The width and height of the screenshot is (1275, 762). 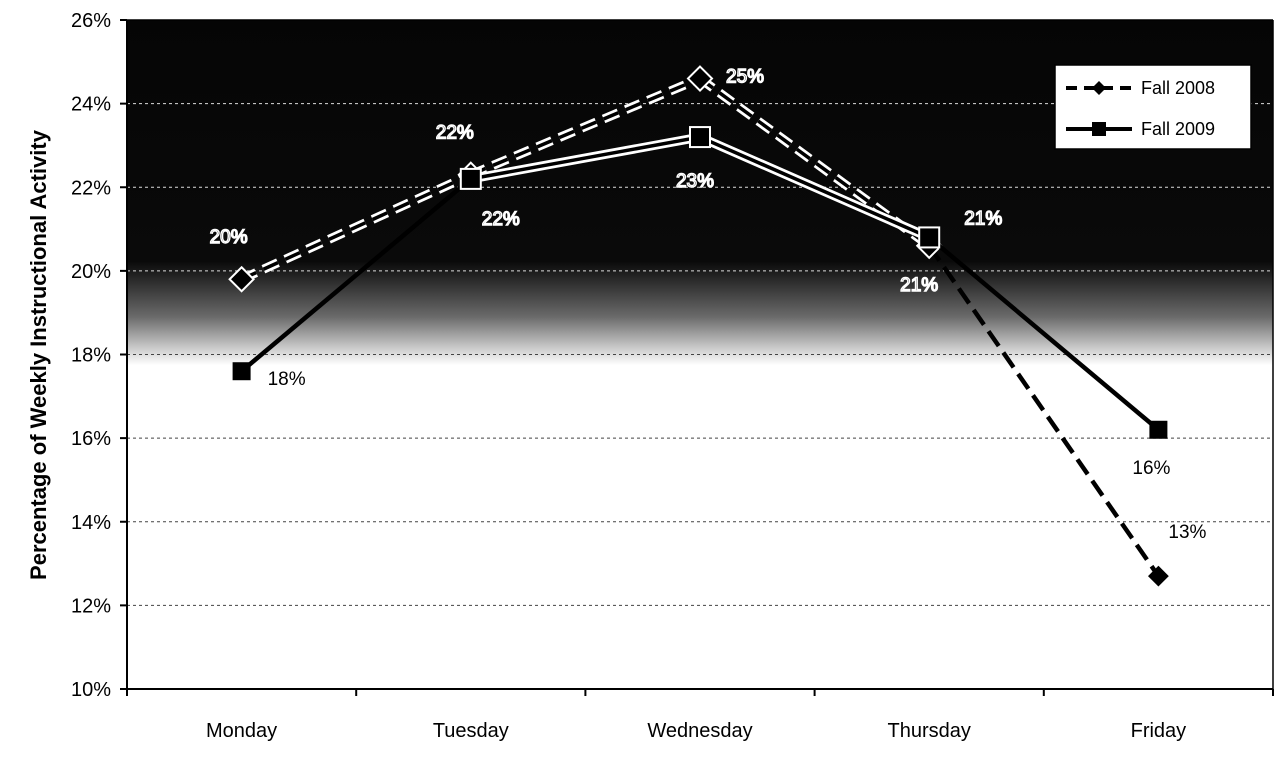 I want to click on fall-2008-point-friday, so click(x=1158, y=576).